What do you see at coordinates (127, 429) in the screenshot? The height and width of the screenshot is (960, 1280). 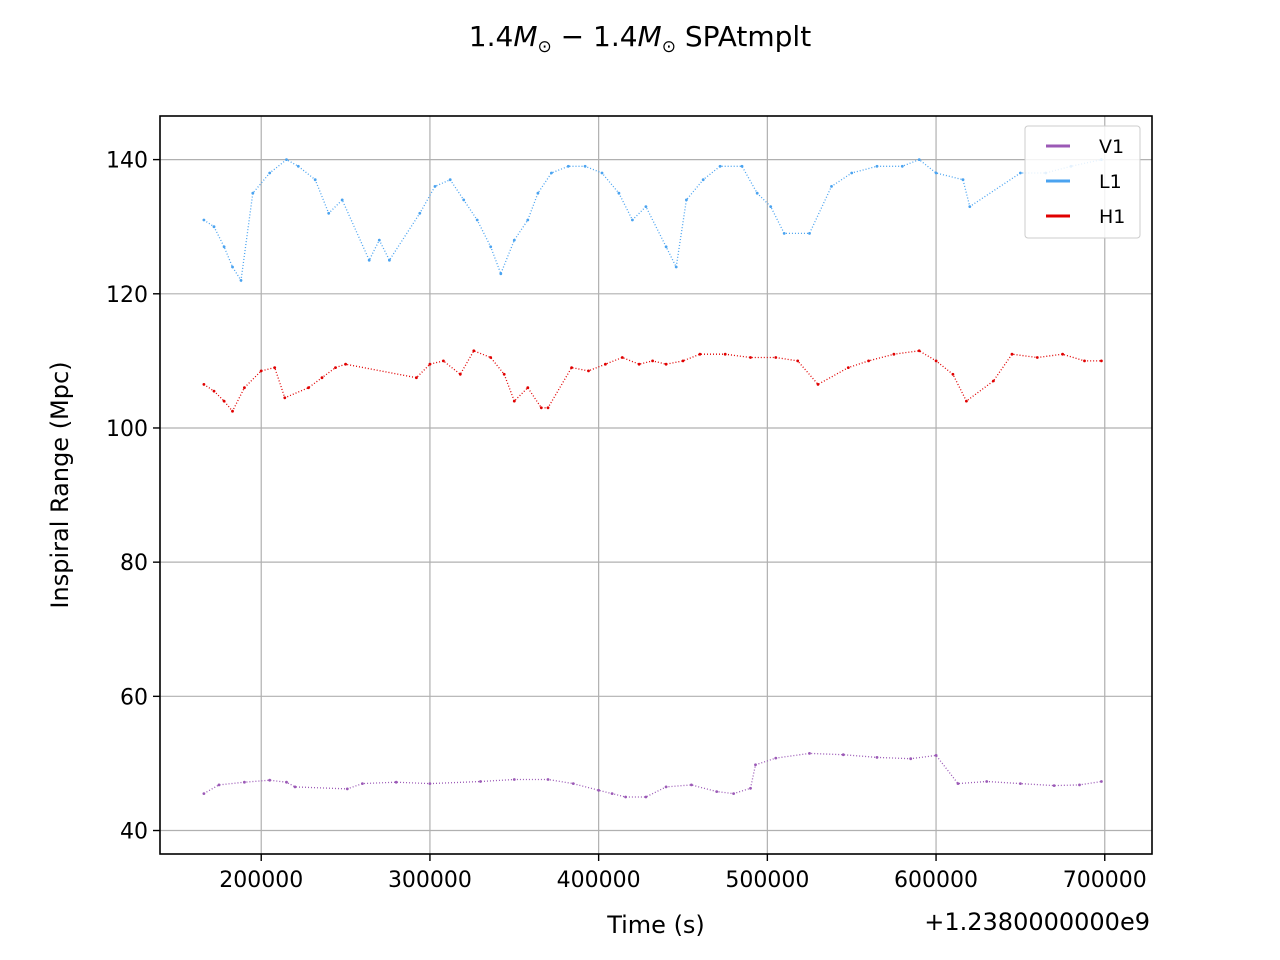 I see `y-tick-label: 100` at bounding box center [127, 429].